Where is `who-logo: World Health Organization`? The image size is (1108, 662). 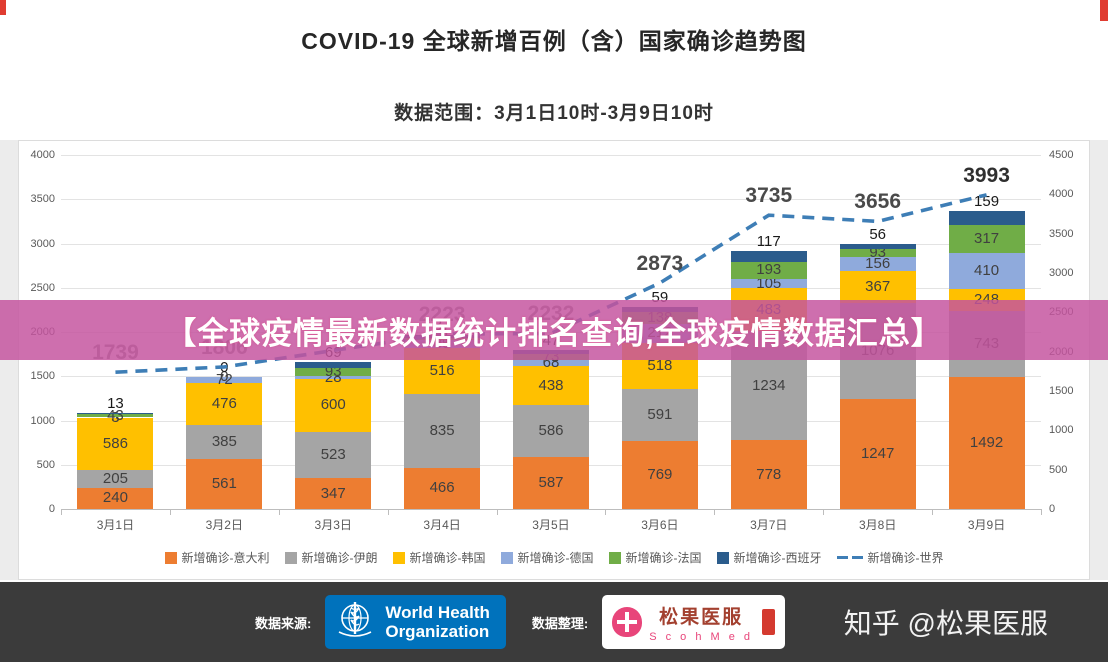 who-logo: World Health Organization is located at coordinates (415, 622).